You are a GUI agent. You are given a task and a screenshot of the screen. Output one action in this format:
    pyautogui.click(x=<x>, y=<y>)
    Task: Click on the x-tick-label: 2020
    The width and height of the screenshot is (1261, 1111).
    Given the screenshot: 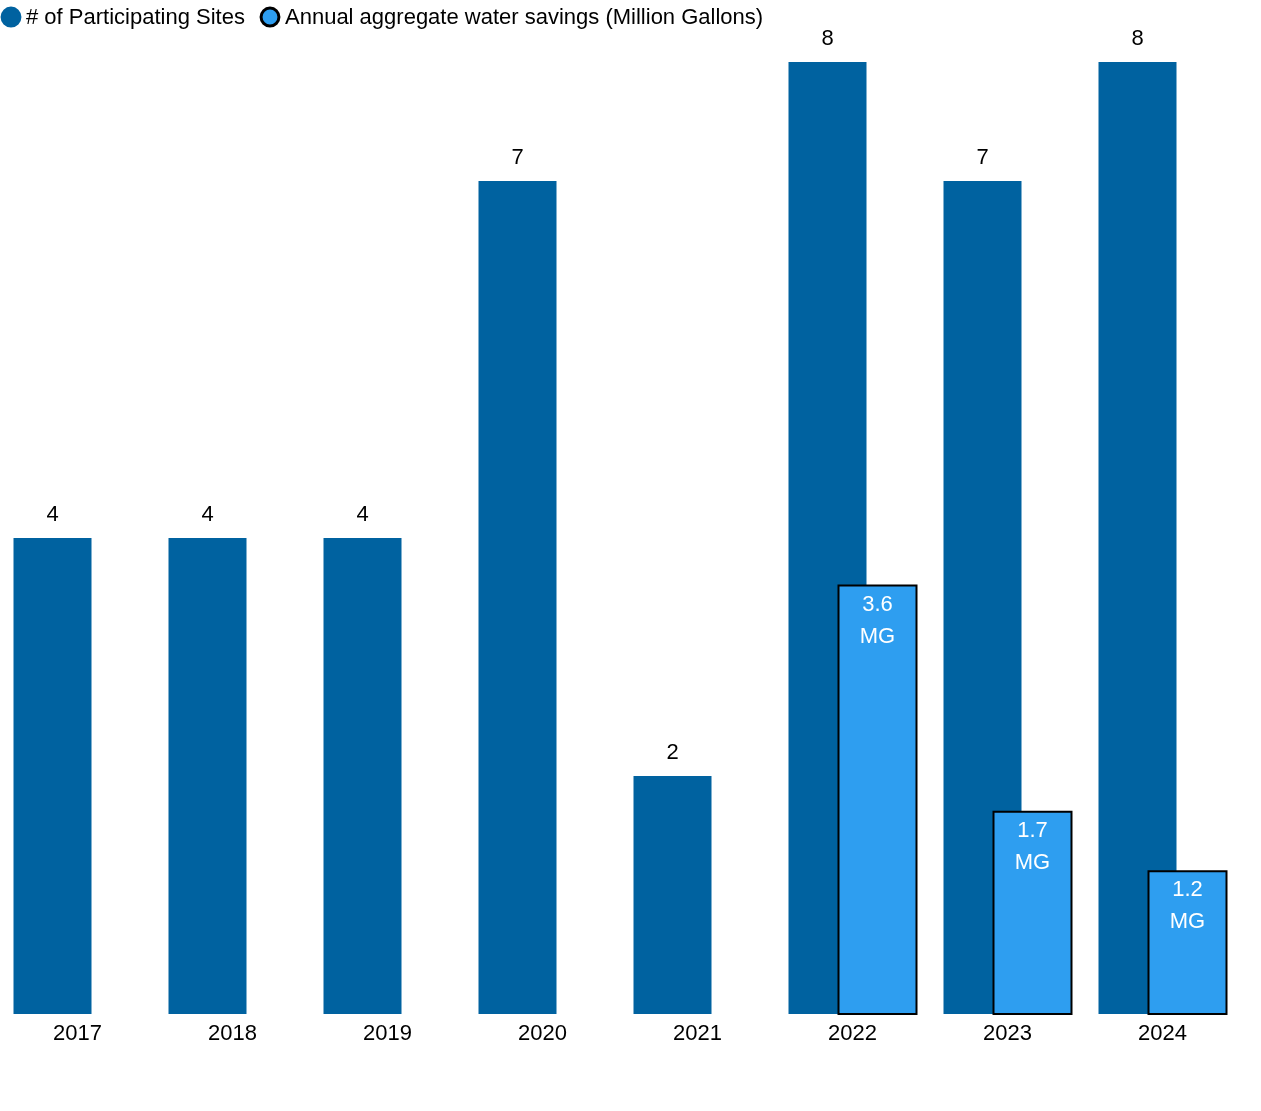 What is the action you would take?
    pyautogui.click(x=542, y=1032)
    